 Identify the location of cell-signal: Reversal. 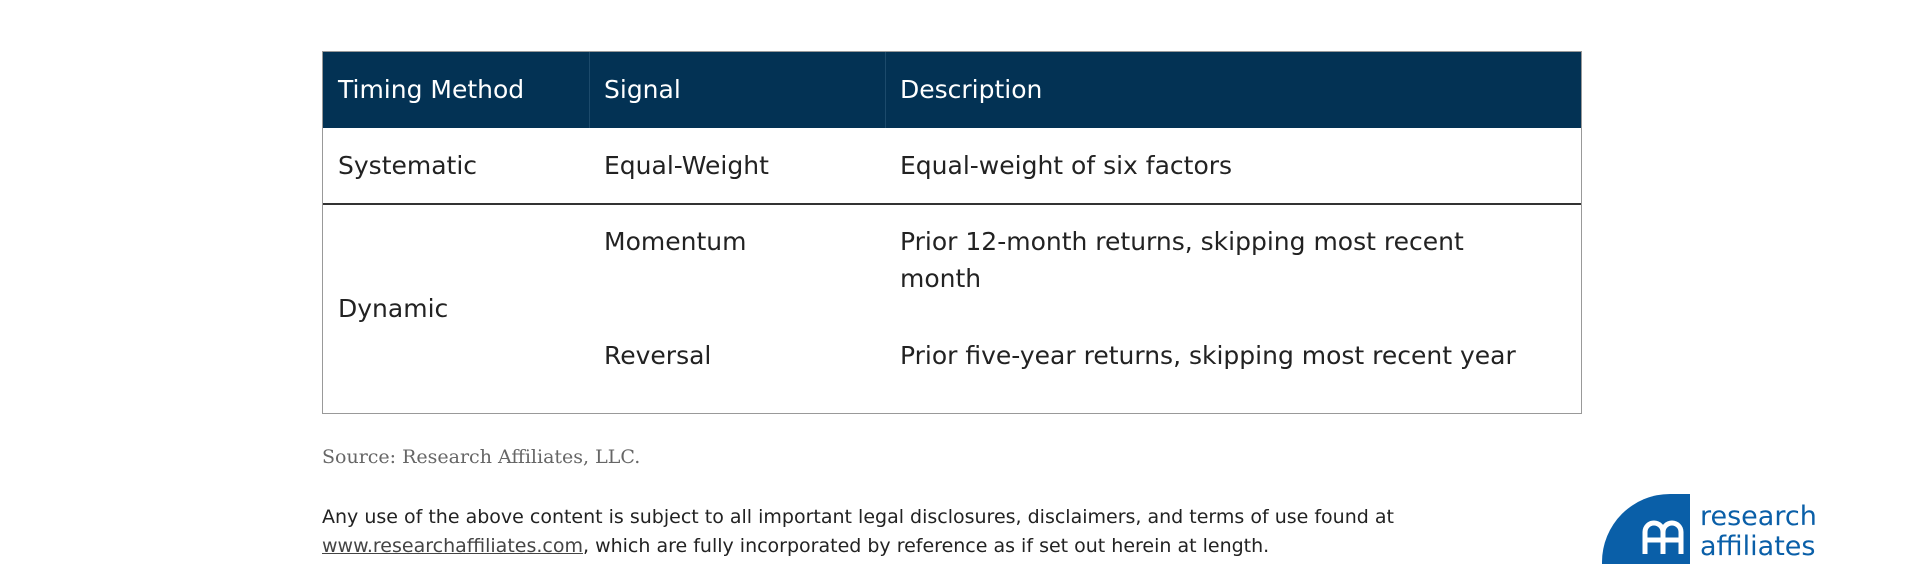
(658, 355).